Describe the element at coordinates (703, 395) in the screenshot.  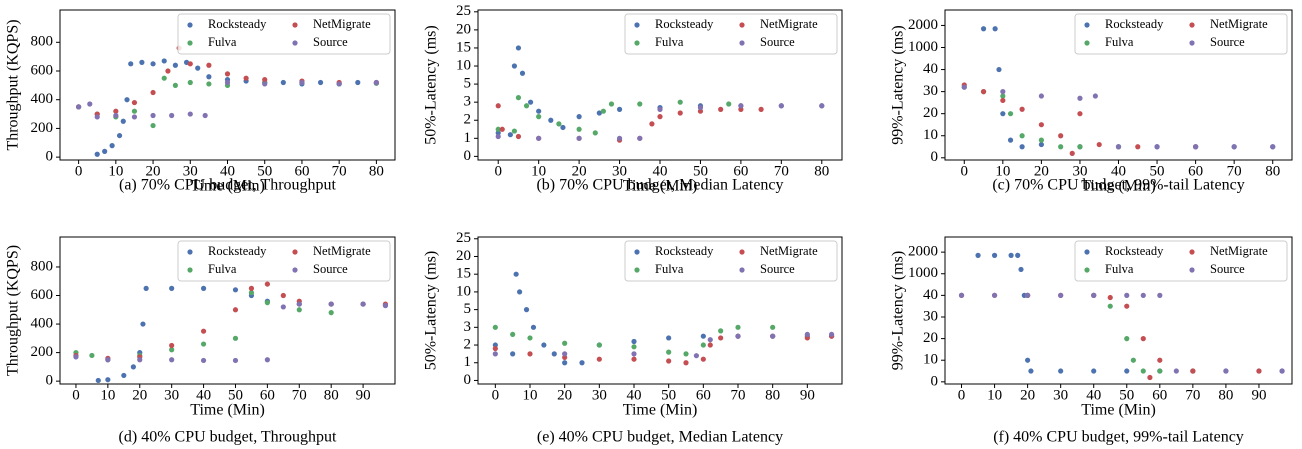
I see `x-tick-label: 60` at that location.